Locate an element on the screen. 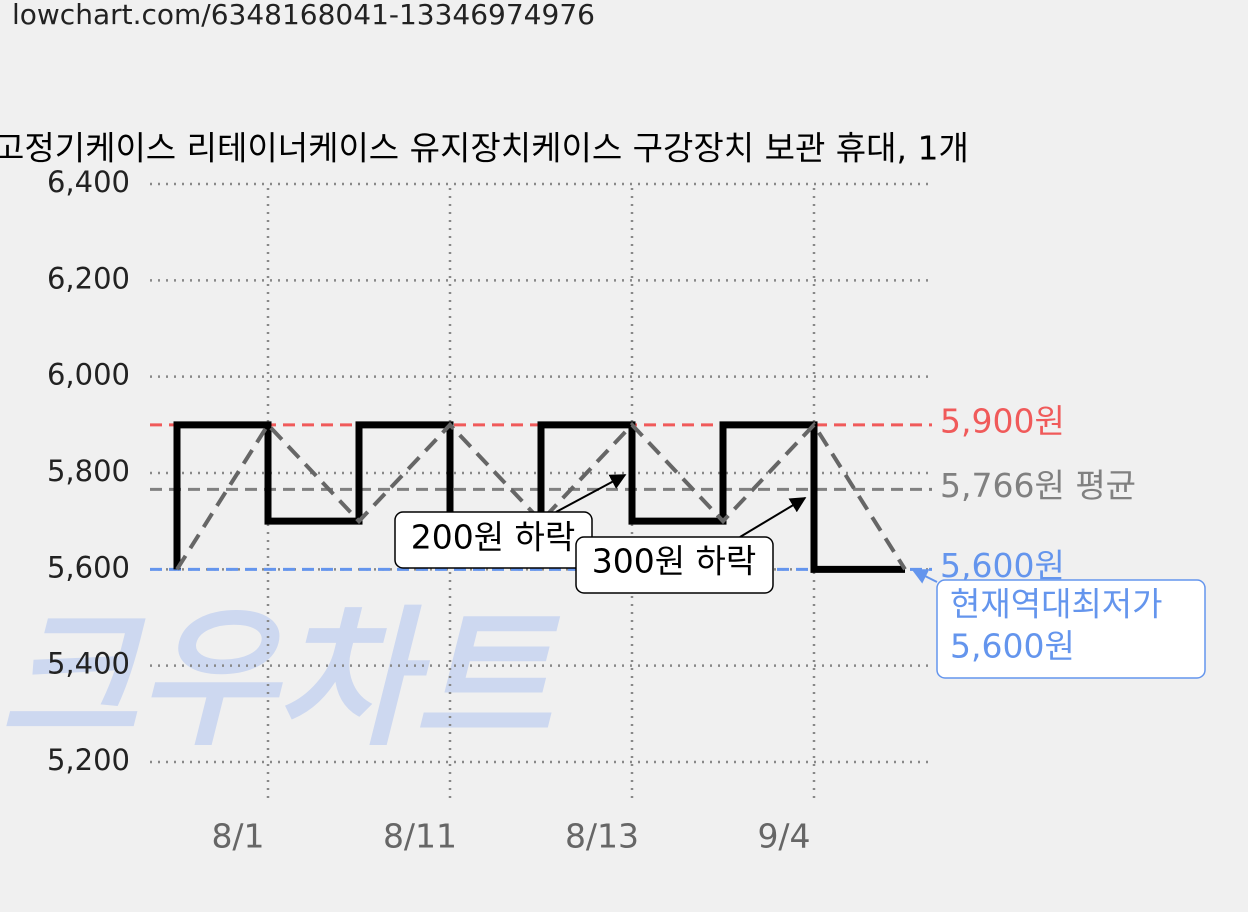 The height and width of the screenshot is (912, 1248). callout-text: 현재역대최저가 is located at coordinates (1056, 604).